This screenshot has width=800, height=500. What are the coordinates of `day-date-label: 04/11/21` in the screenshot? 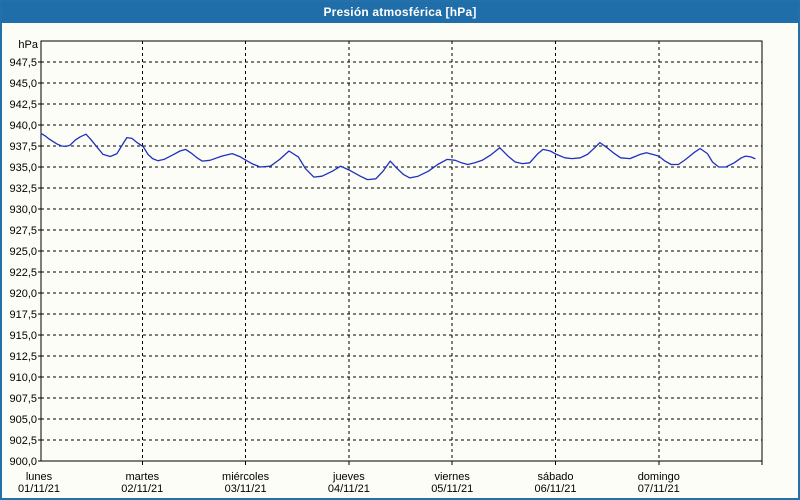 It's located at (349, 489).